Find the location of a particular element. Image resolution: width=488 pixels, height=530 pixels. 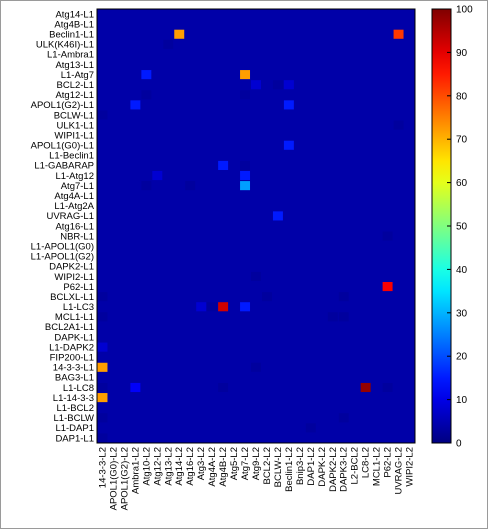

column-label: Atg3-L2 is located at coordinates (201, 463).